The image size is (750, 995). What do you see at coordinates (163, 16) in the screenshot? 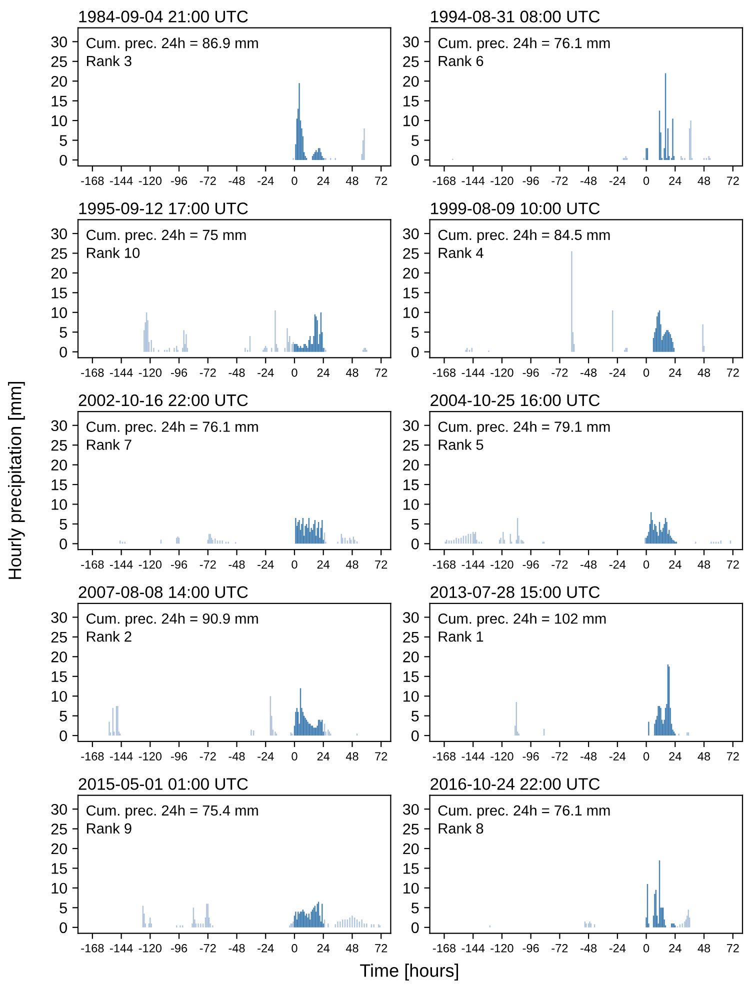
I see `chart-title: 1984-09-04 21:00 UTC` at bounding box center [163, 16].